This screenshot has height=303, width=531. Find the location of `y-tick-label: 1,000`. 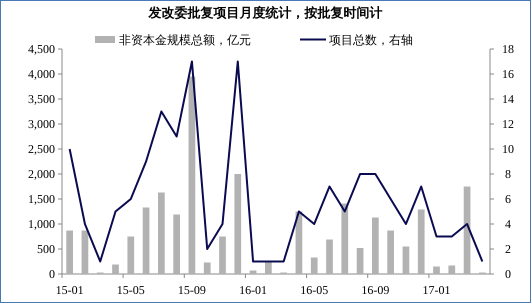

y-tick-label: 1,000 is located at coordinates (41, 224).